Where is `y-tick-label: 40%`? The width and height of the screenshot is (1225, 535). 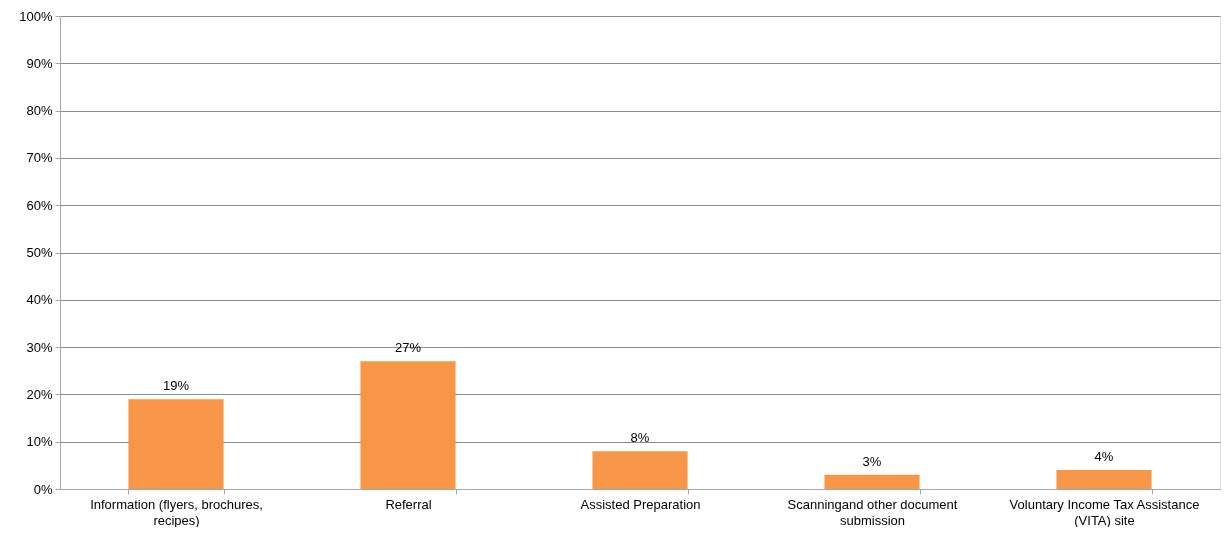 y-tick-label: 40% is located at coordinates (39, 300).